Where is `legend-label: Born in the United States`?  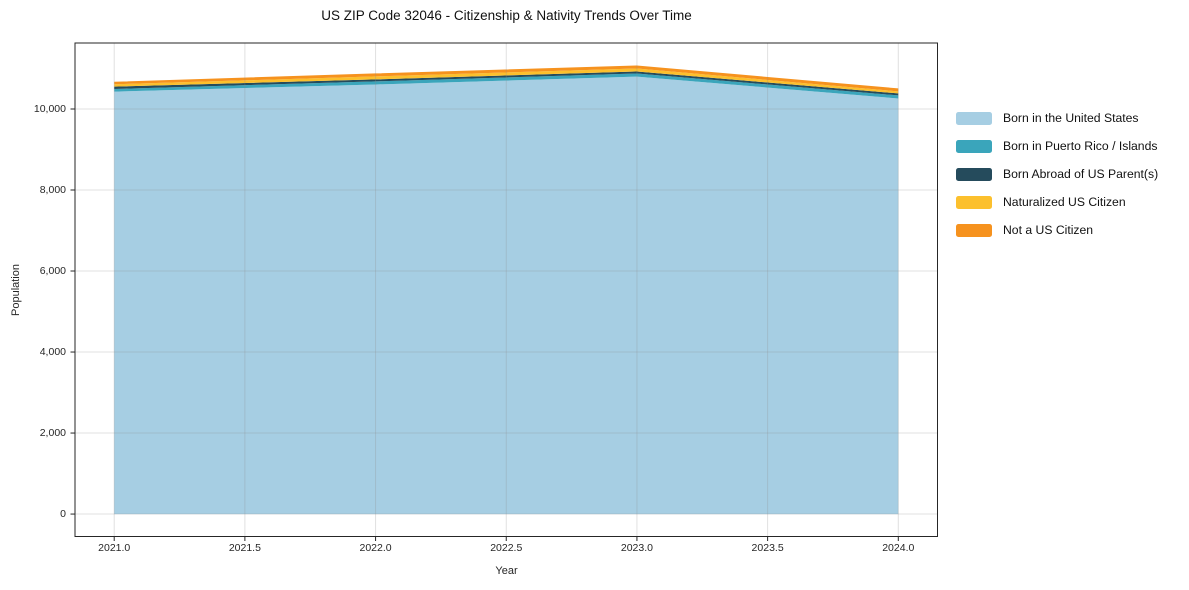 legend-label: Born in the United States is located at coordinates (1071, 118).